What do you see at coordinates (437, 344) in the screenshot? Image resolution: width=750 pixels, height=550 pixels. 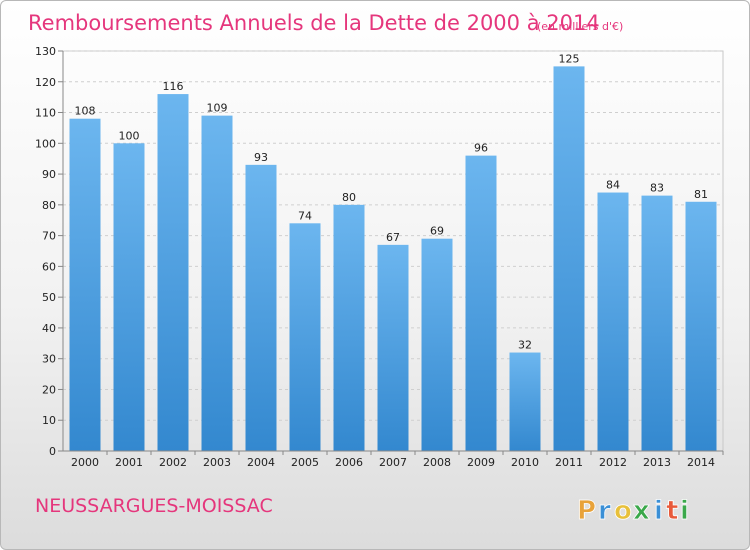 I see `bar-2008` at bounding box center [437, 344].